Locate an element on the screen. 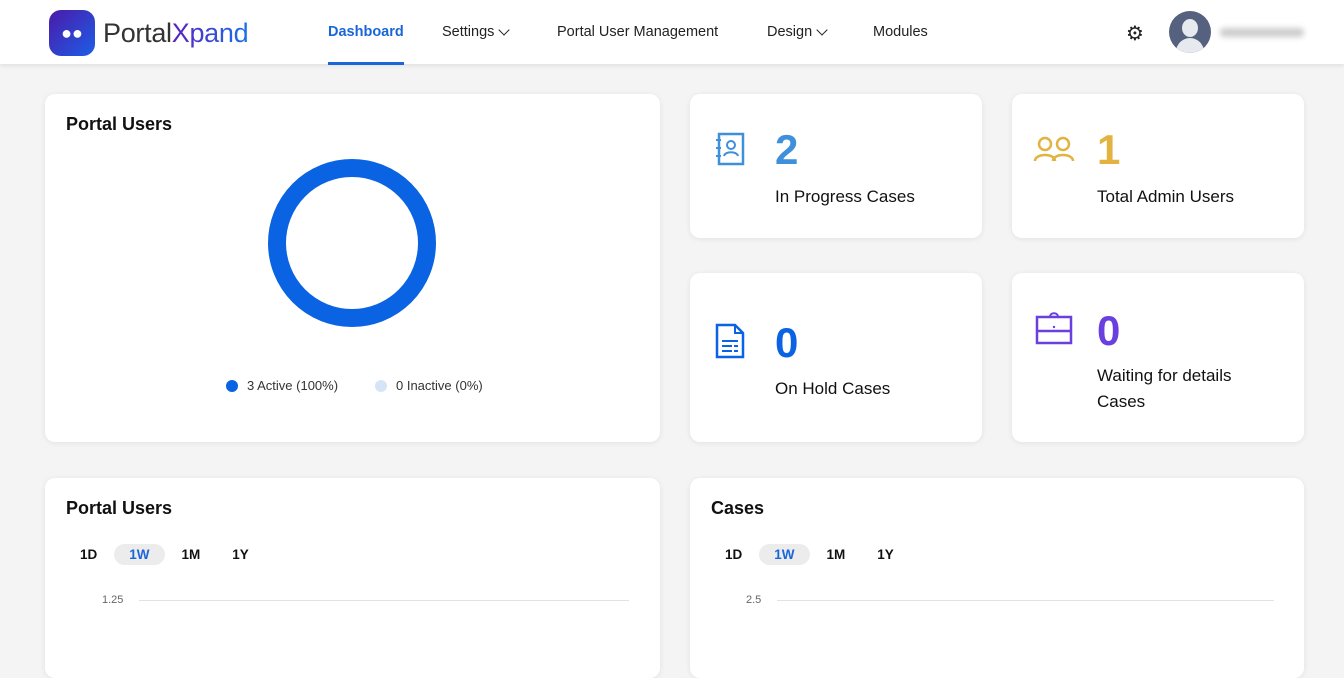 Image resolution: width=1344 pixels, height=678 pixels. gear-icon: ⚙ is located at coordinates (1135, 34).